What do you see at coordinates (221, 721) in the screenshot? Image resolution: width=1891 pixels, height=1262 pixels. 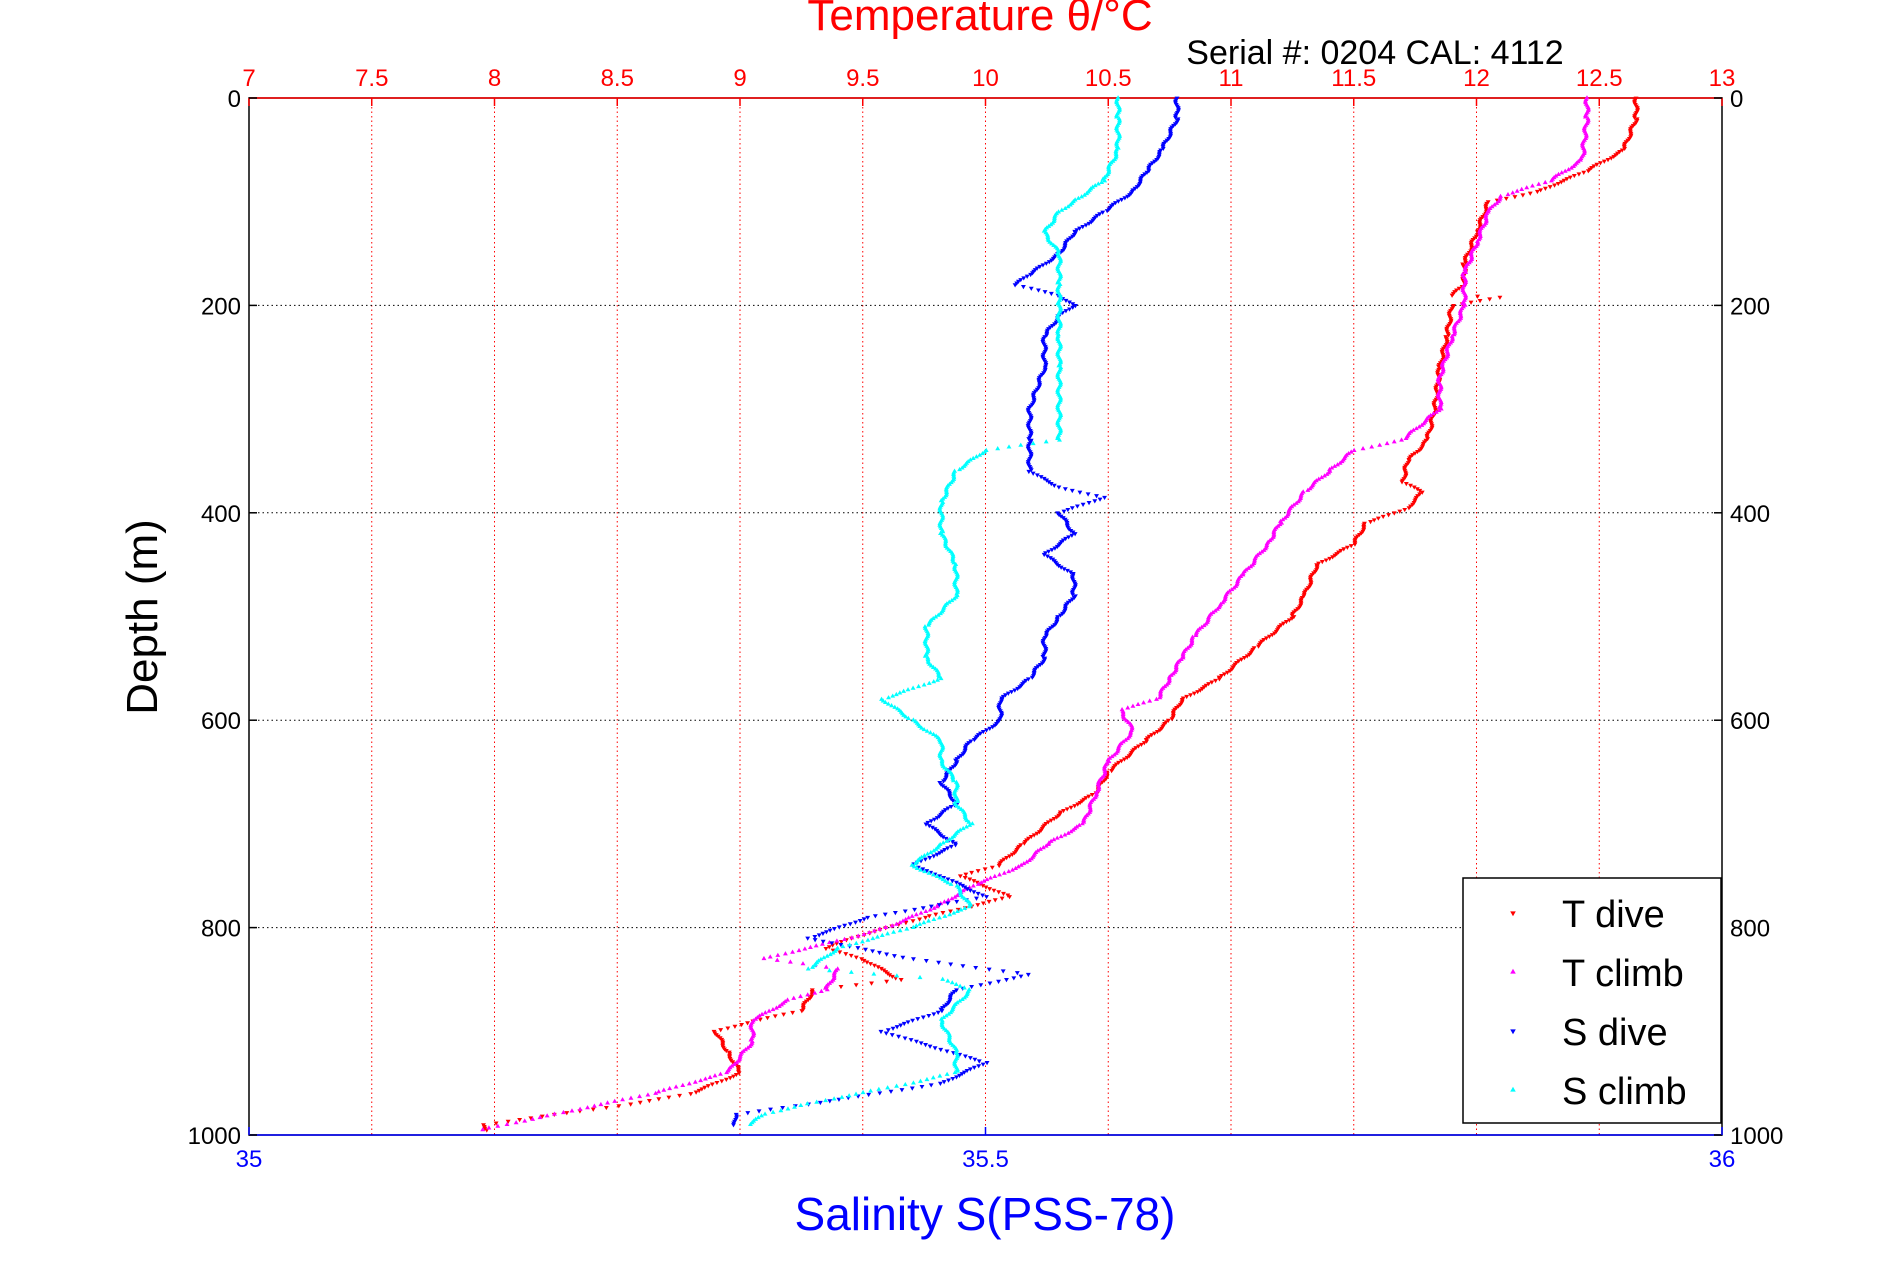 I see `depth-tick-label-left: 600` at bounding box center [221, 721].